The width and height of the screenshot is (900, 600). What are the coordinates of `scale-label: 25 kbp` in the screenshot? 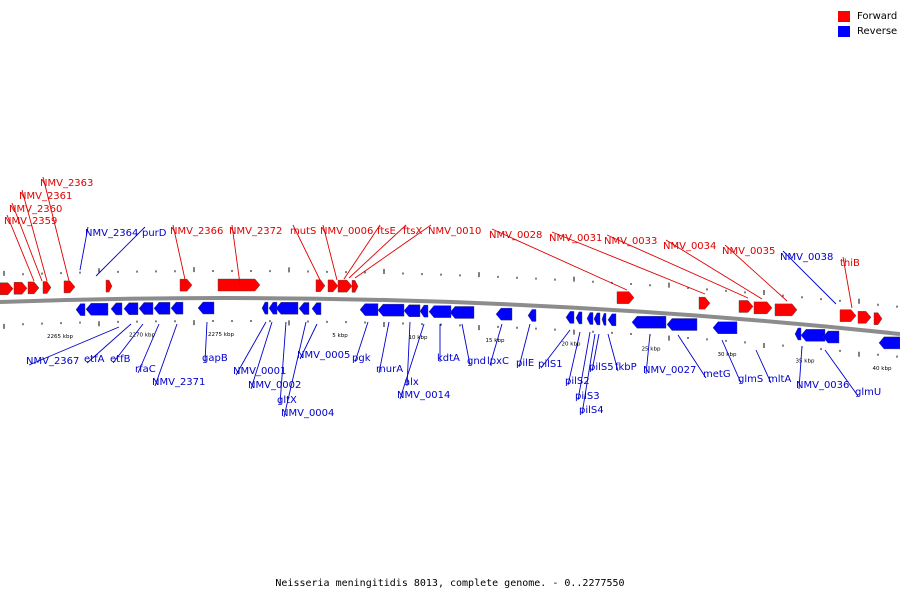 It's located at (651, 349).